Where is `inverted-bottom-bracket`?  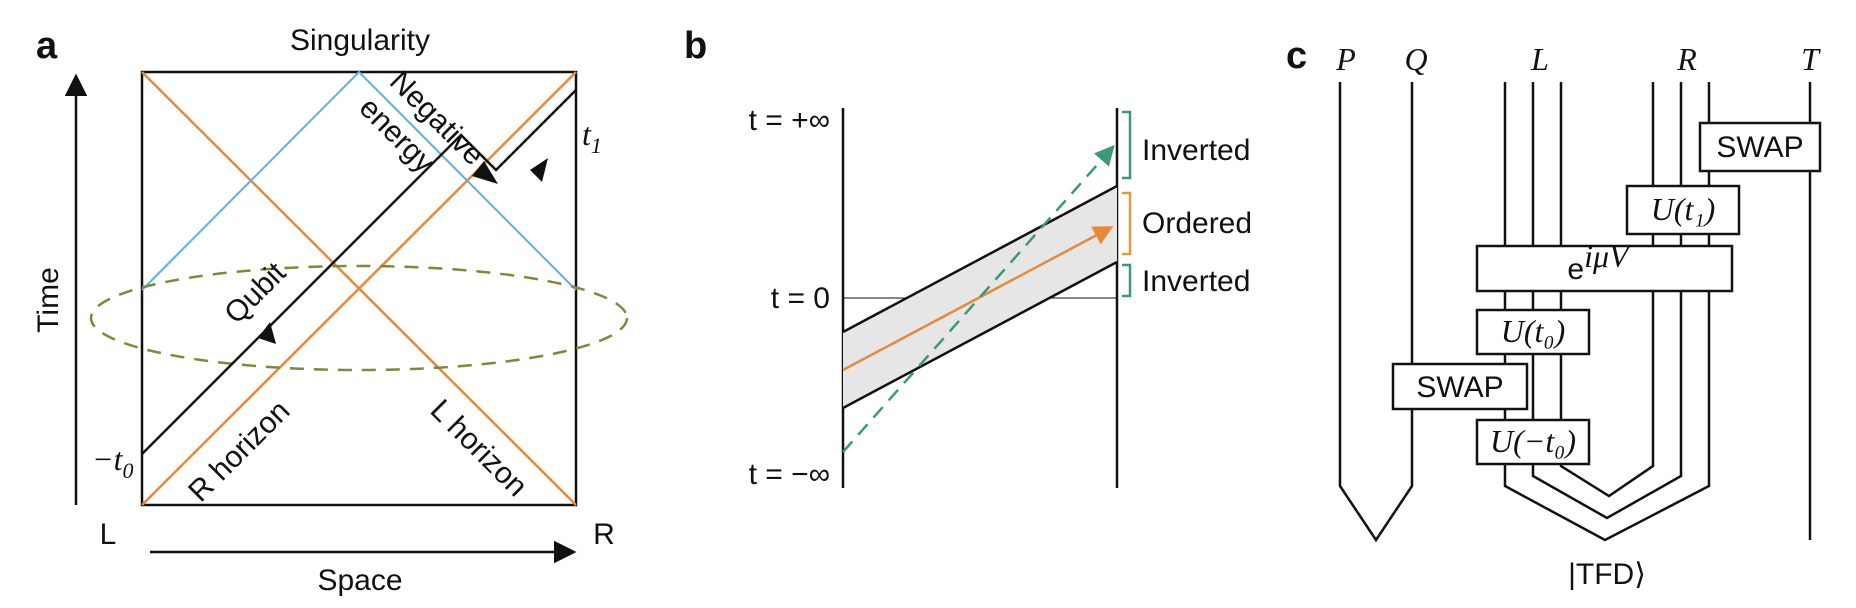 inverted-bottom-bracket is located at coordinates (1127, 280).